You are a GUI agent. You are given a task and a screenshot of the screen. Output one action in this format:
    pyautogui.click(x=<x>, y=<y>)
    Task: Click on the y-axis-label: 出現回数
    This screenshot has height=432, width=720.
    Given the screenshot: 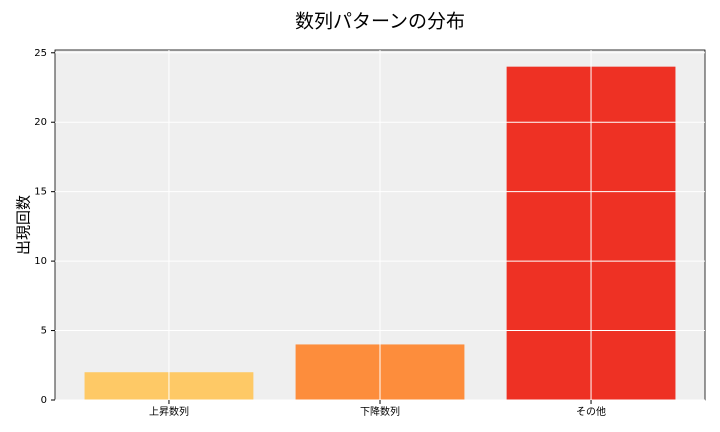 What is the action you would take?
    pyautogui.click(x=24, y=225)
    